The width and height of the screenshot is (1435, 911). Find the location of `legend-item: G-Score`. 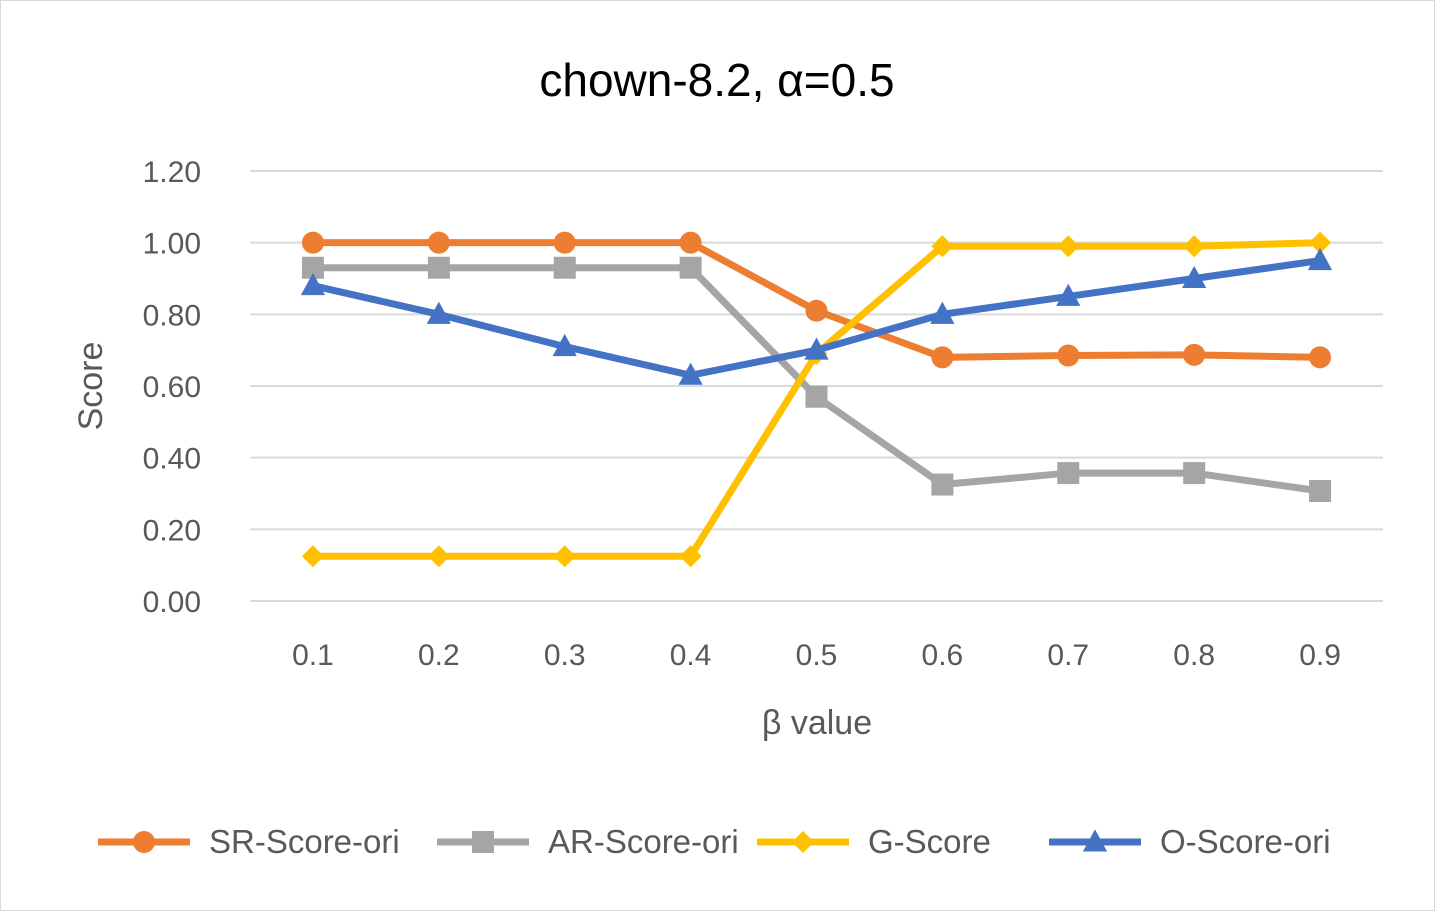

legend-item: G-Score is located at coordinates (874, 841).